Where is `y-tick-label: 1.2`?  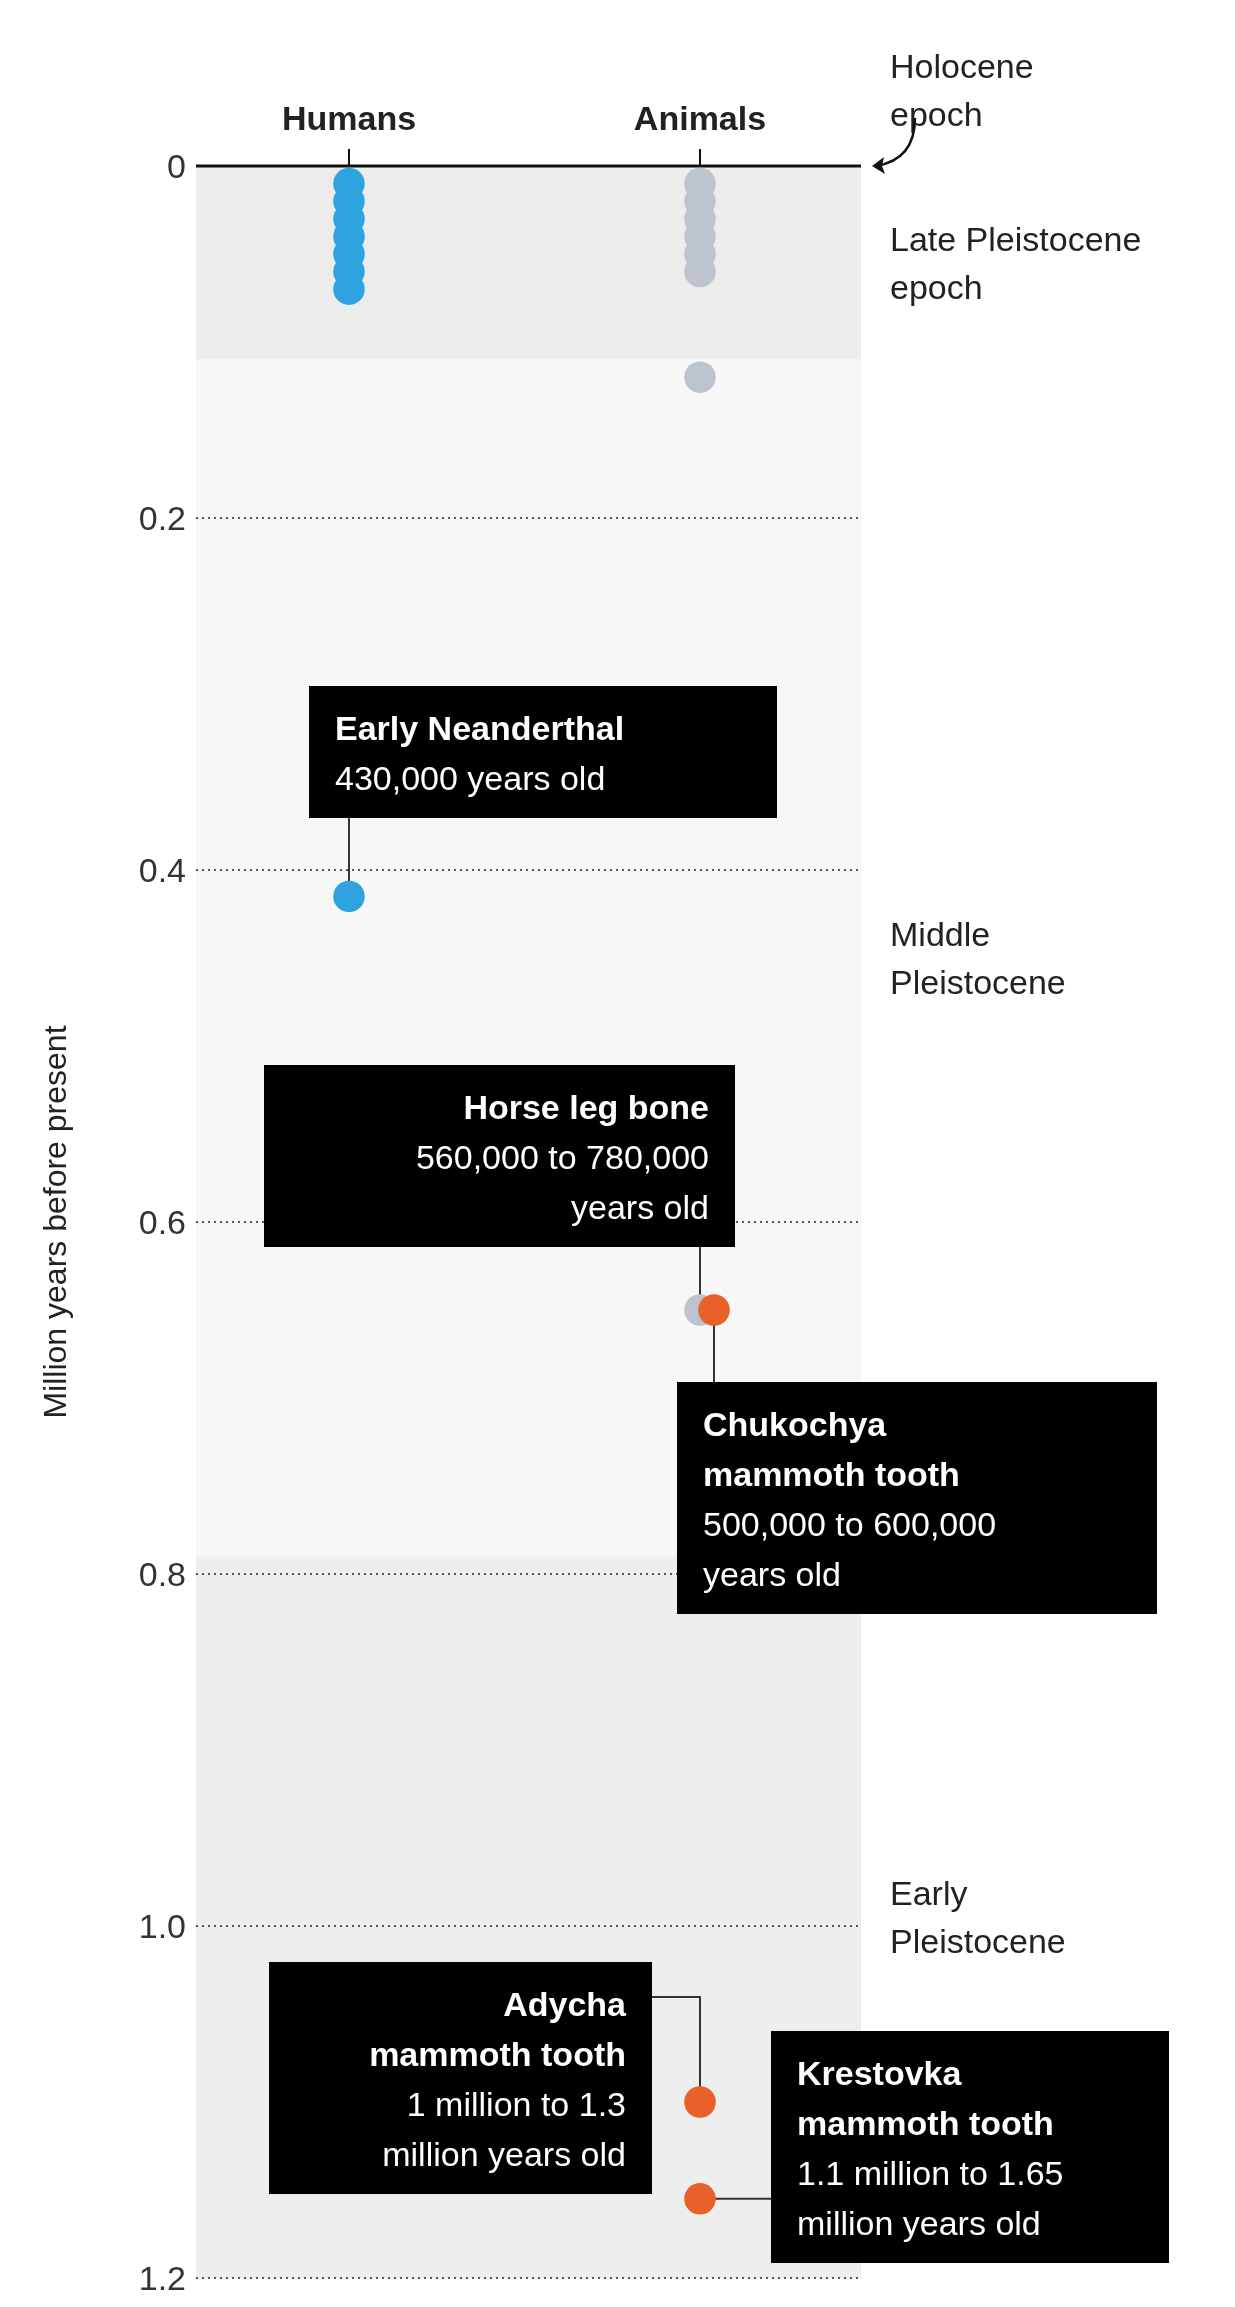 y-tick-label: 1.2 is located at coordinates (162, 2278).